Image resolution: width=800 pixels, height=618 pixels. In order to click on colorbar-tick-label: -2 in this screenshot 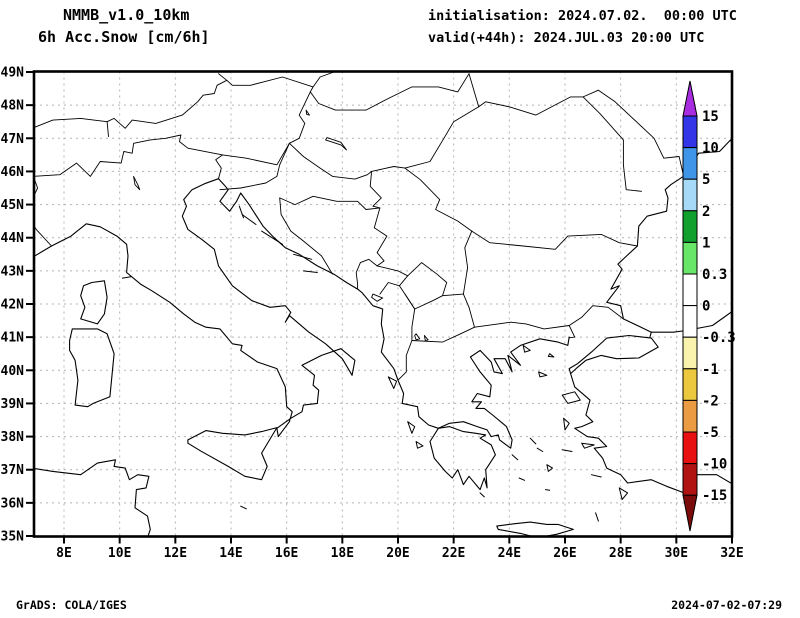, I will do `click(710, 401)`.